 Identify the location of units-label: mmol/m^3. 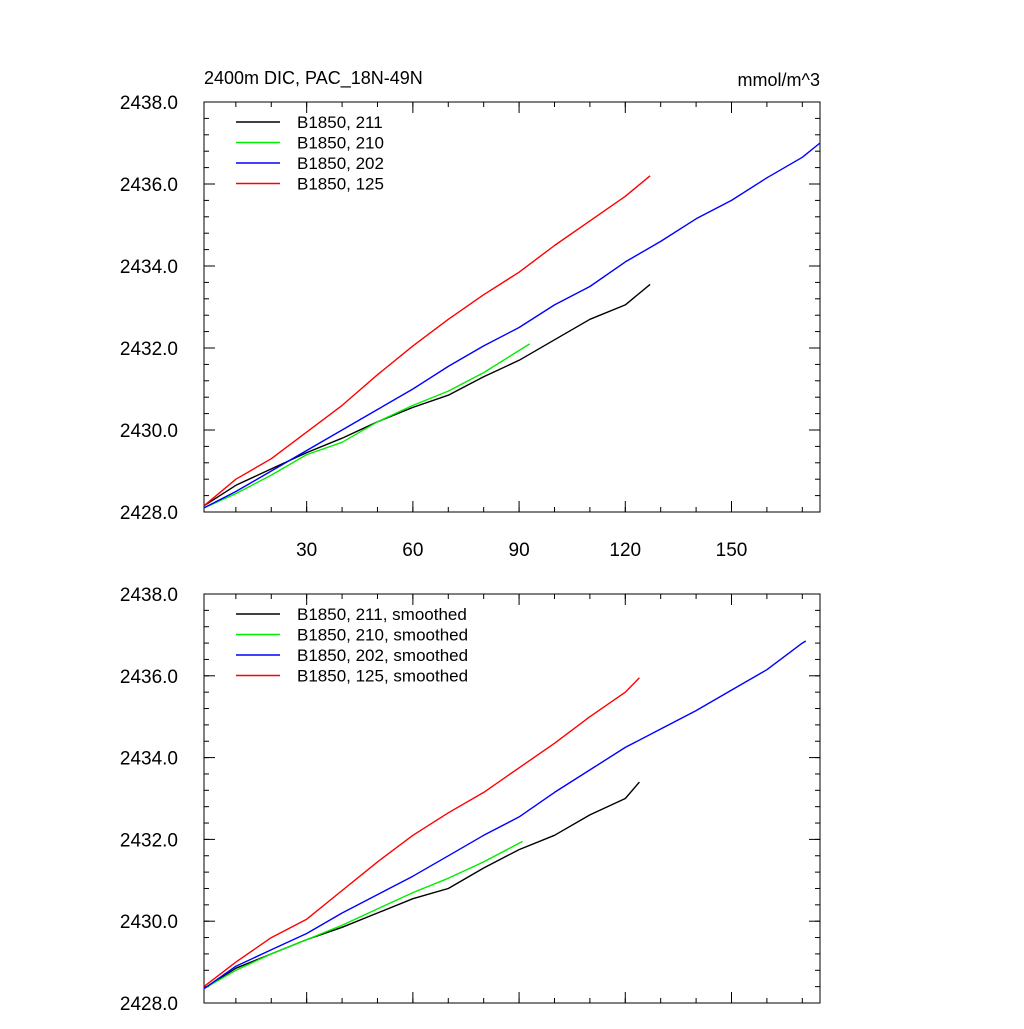
(779, 80).